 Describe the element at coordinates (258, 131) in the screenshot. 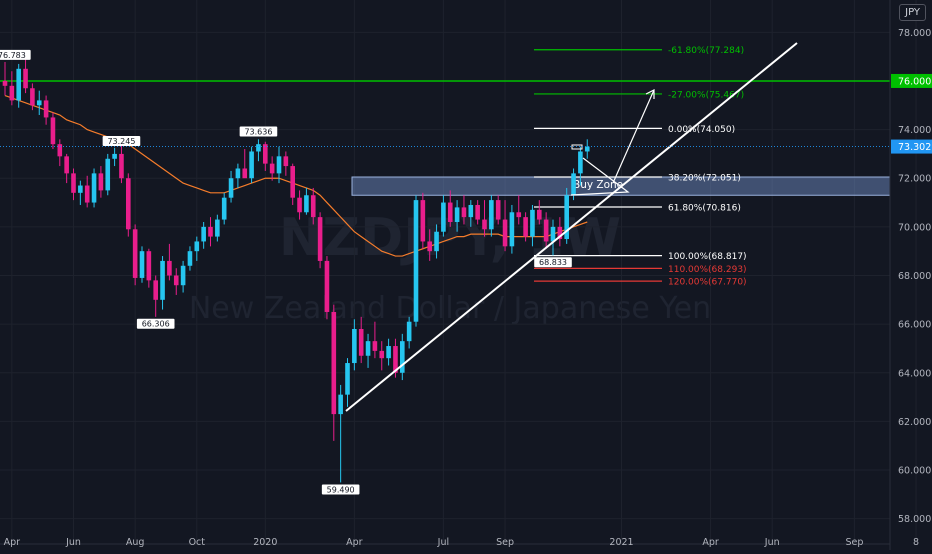

I see `price-callout-label: 73.636` at that location.